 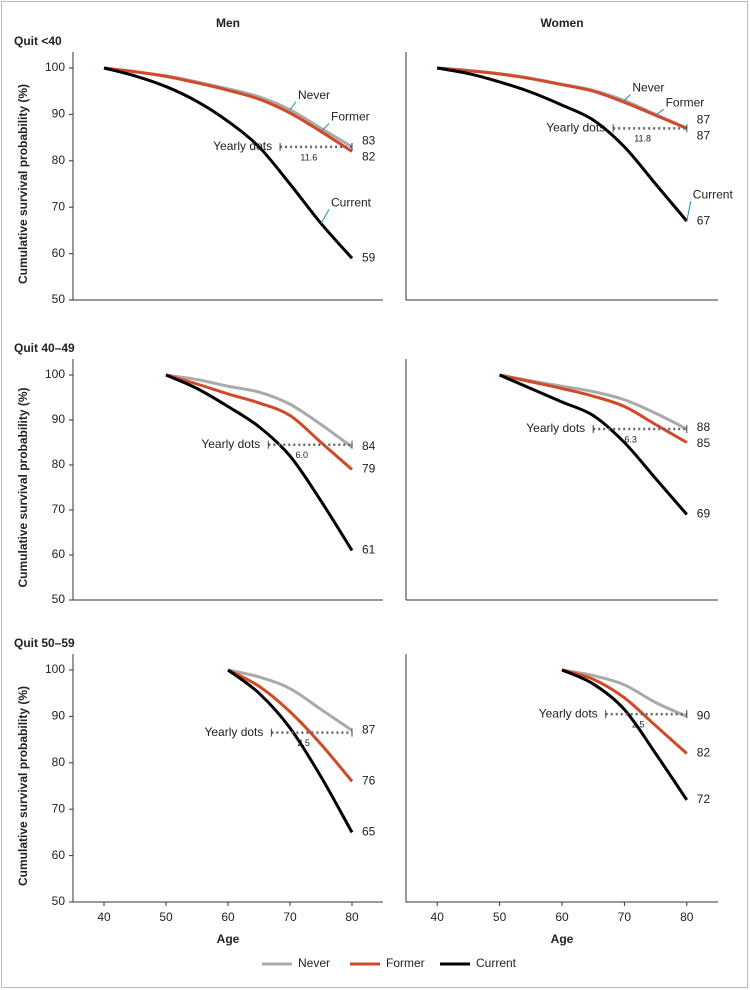 I want to click on column-title: Men, so click(x=228, y=23).